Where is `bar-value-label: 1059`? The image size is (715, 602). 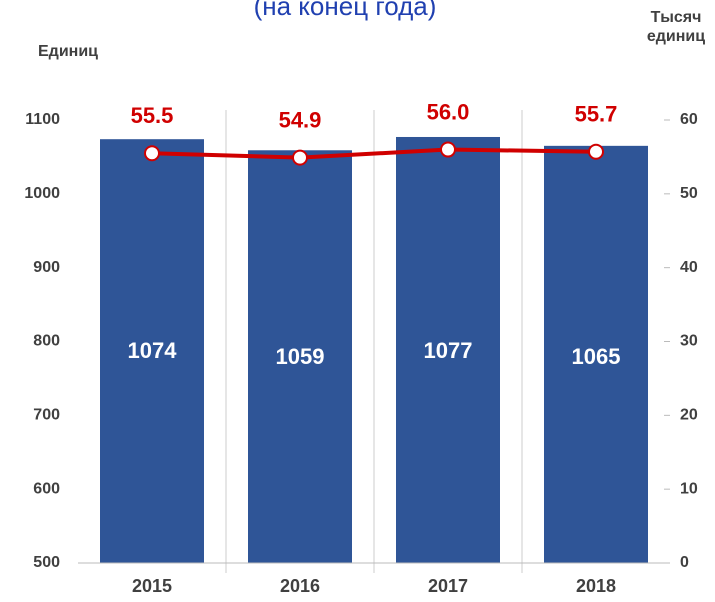 bar-value-label: 1059 is located at coordinates (300, 356).